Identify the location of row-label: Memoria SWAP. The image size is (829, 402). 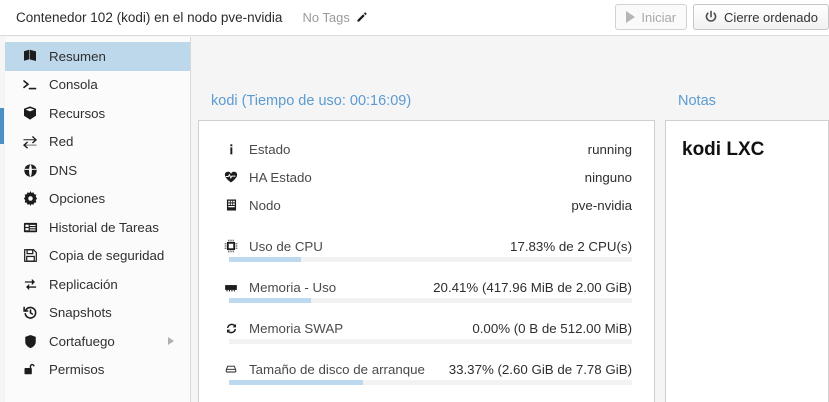
(296, 328).